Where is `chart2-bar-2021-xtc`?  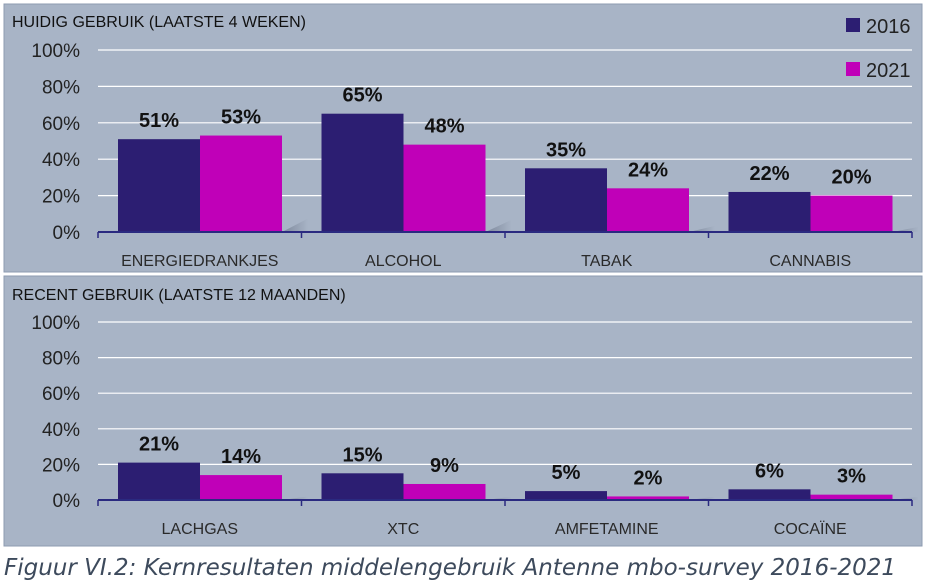
chart2-bar-2021-xtc is located at coordinates (444, 491).